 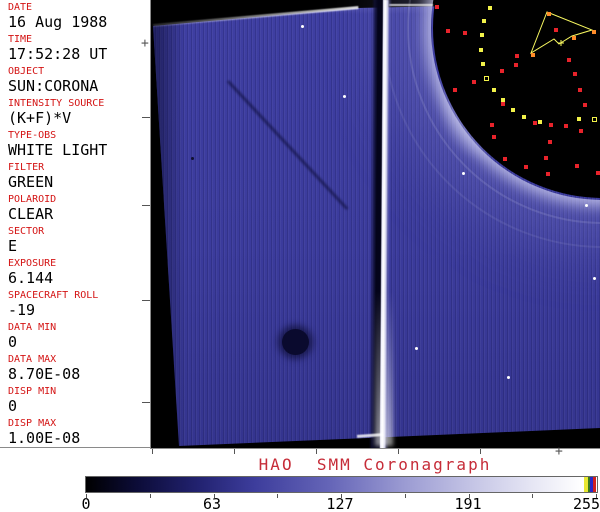 What do you see at coordinates (589, 484) in the screenshot?
I see `saturation-stripe-green` at bounding box center [589, 484].